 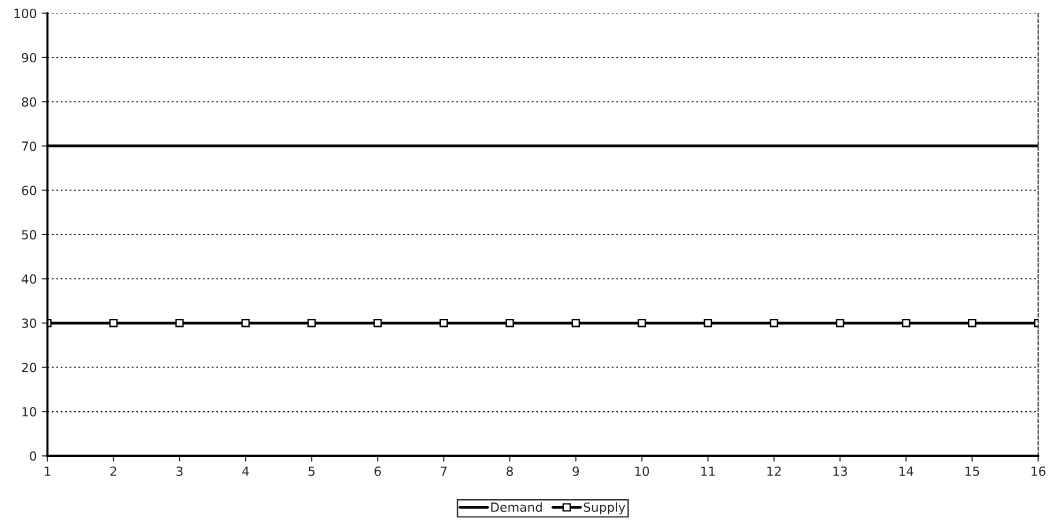 What do you see at coordinates (29, 367) in the screenshot?
I see `y-tick-label: 20` at bounding box center [29, 367].